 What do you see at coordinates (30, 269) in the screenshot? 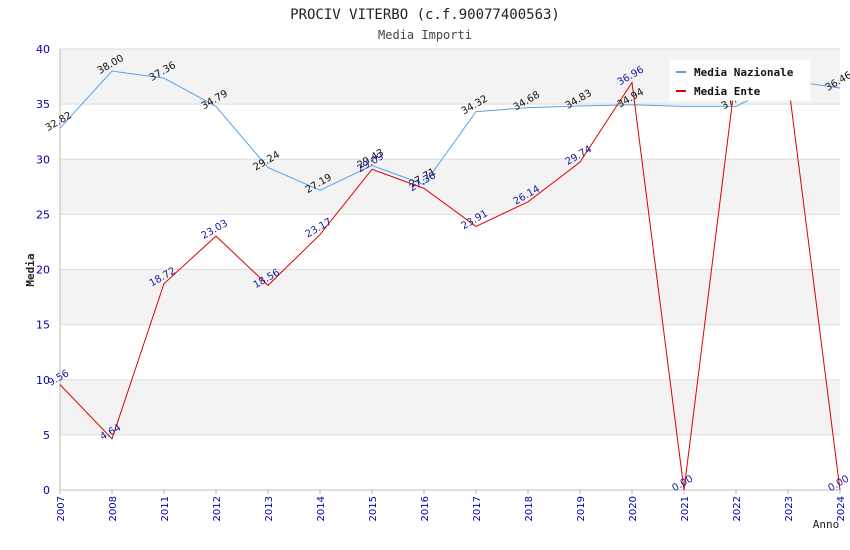
I see `y-axis-label: Media` at bounding box center [30, 269].